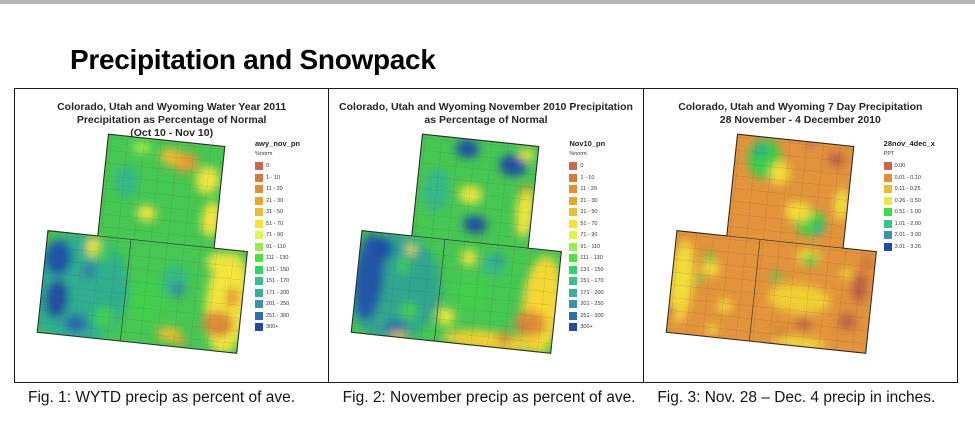 This screenshot has width=975, height=426. I want to click on legend-item: 2.01 - 3.00, so click(918, 235).